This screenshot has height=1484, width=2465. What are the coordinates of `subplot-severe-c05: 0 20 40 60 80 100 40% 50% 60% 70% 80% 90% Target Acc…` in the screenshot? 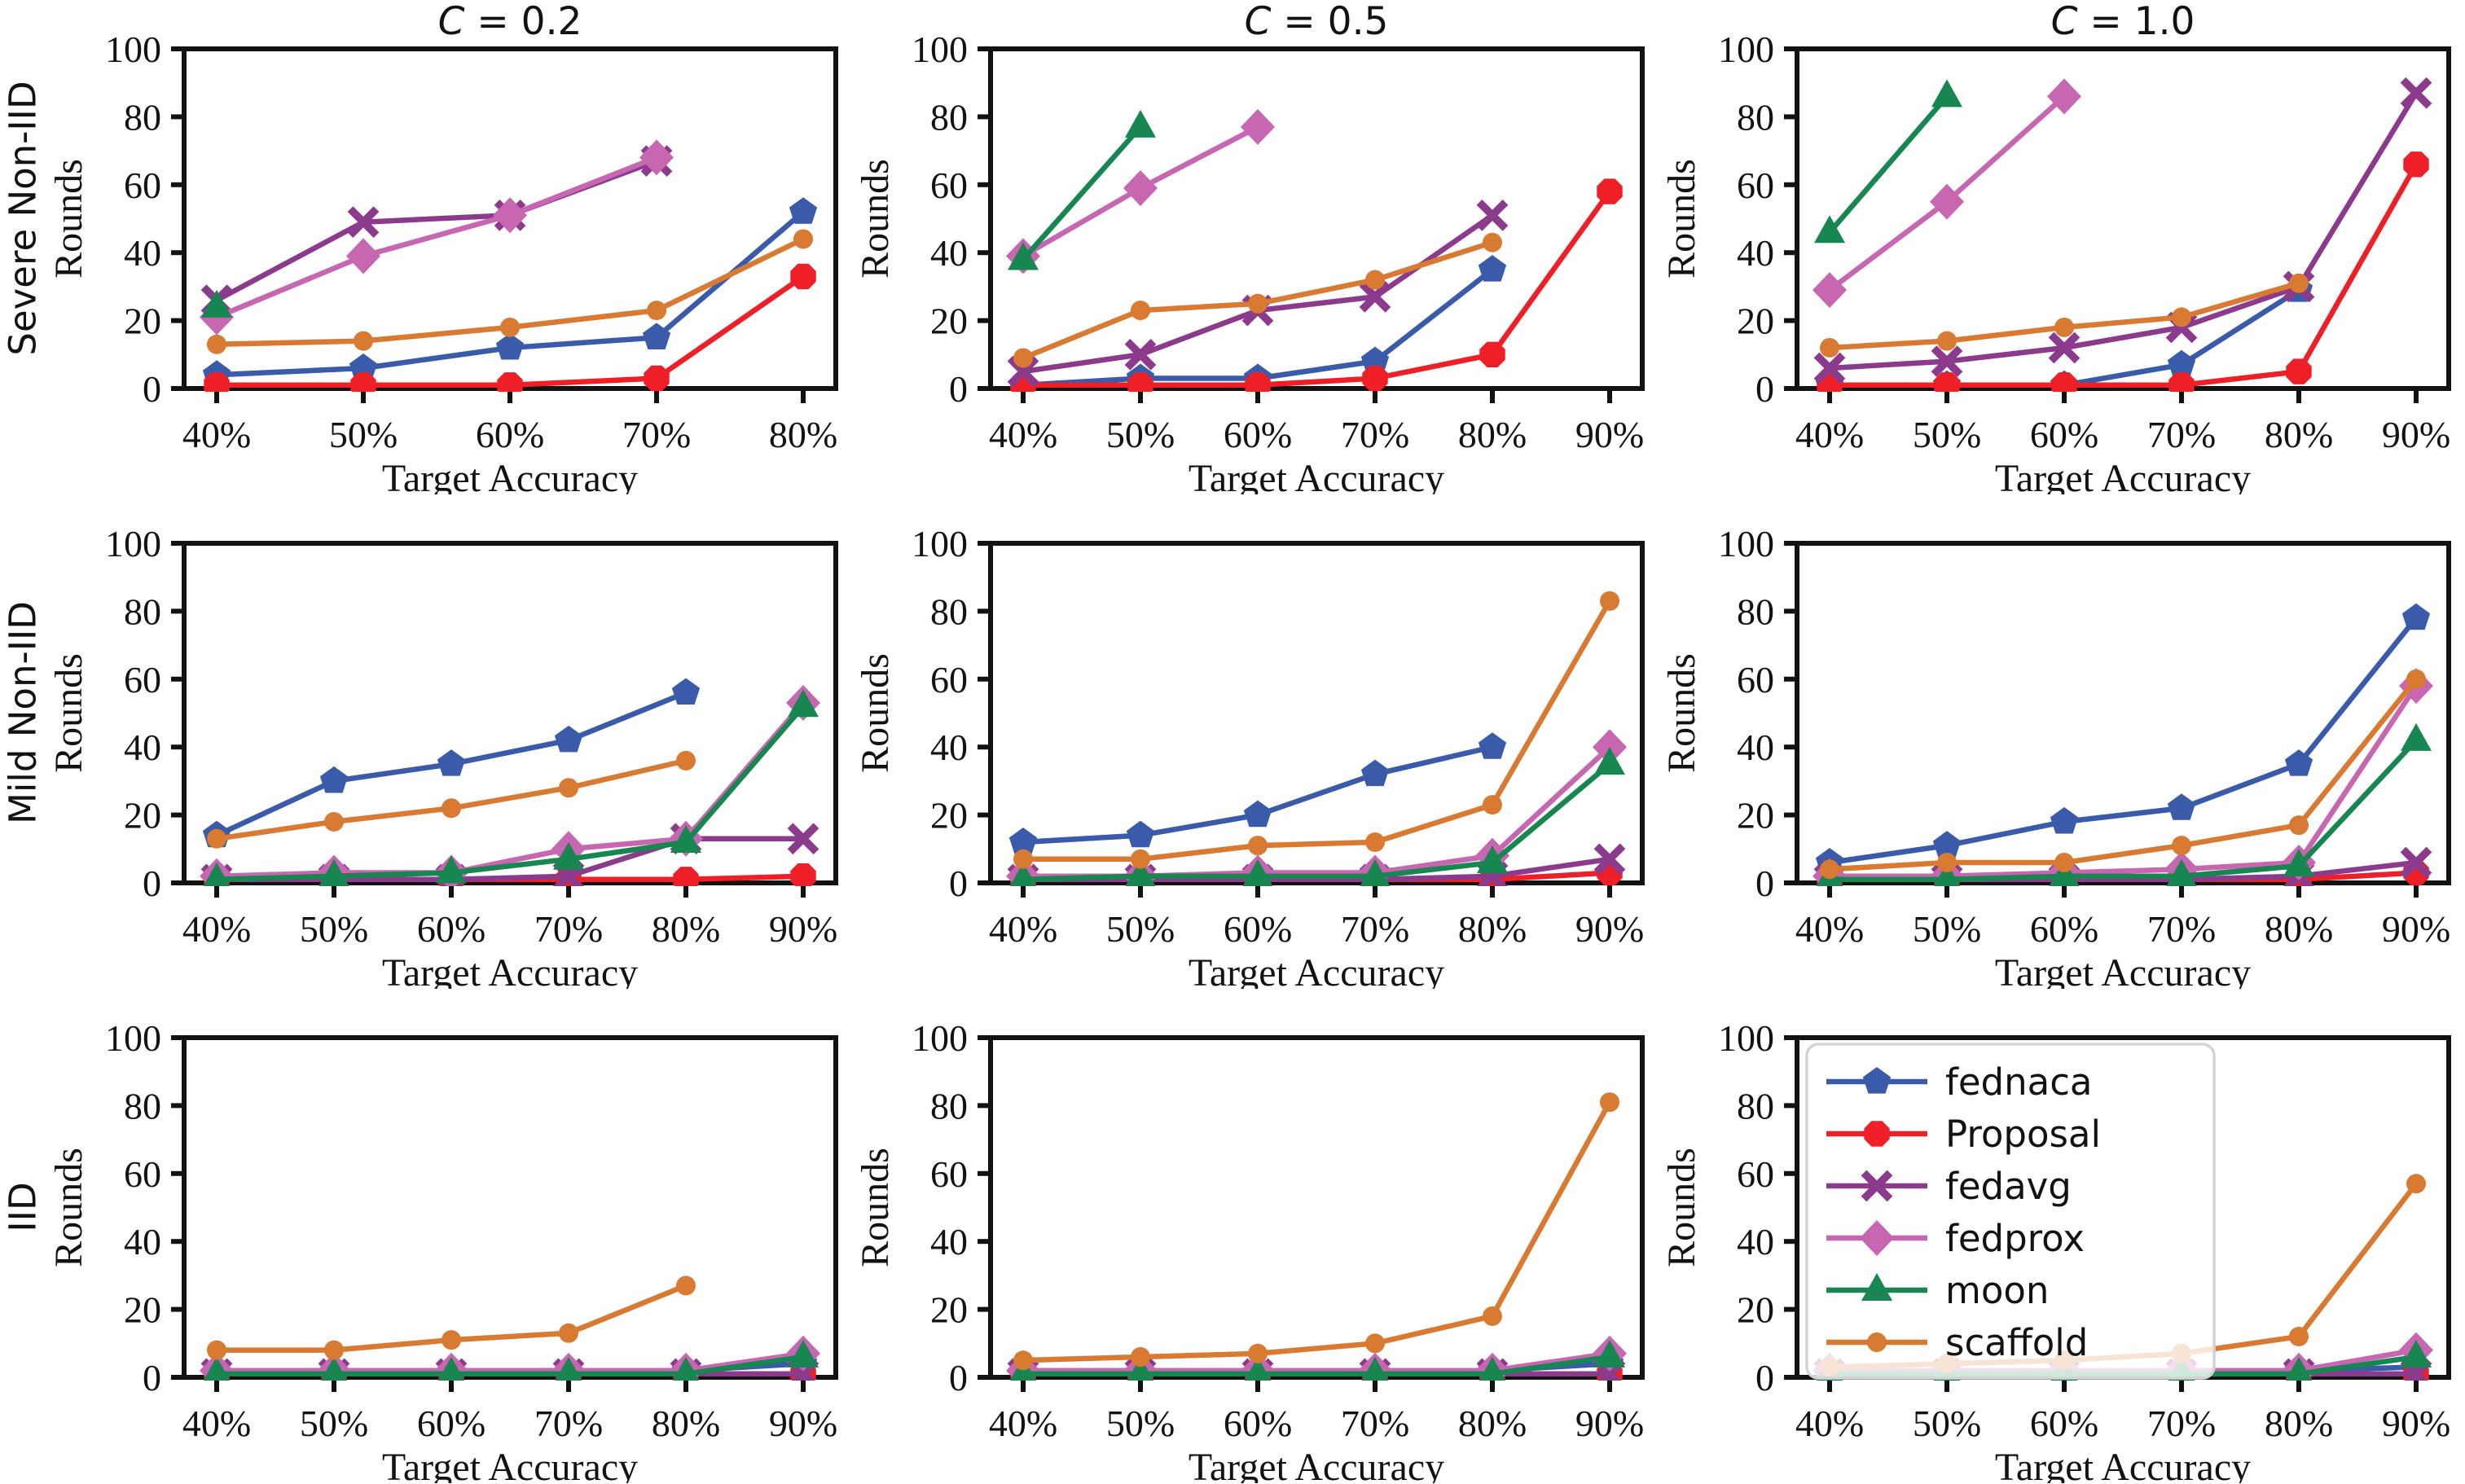 It's located at (1255, 247).